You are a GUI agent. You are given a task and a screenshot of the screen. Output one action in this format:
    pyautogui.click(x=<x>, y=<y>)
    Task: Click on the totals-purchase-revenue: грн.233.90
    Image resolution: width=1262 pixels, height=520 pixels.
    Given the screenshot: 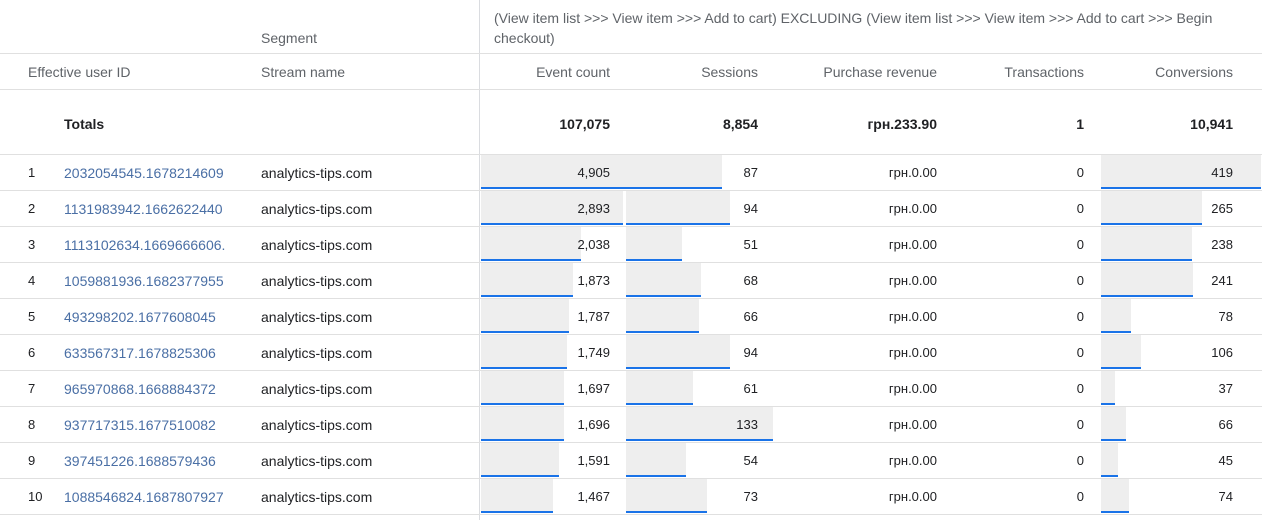 What is the action you would take?
    pyautogui.click(x=902, y=124)
    